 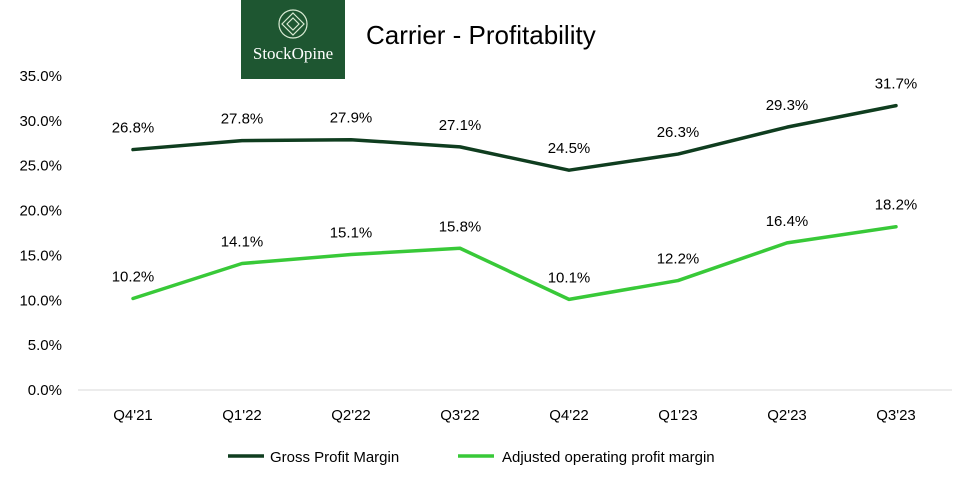 I want to click on y-tick-label: 10.0%, so click(x=40, y=300).